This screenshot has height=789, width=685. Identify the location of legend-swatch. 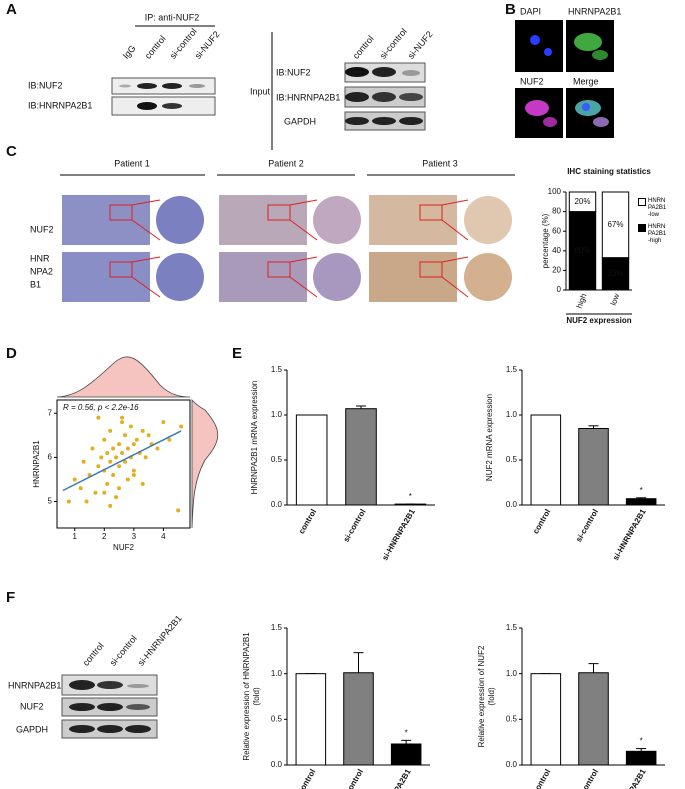
(642, 202).